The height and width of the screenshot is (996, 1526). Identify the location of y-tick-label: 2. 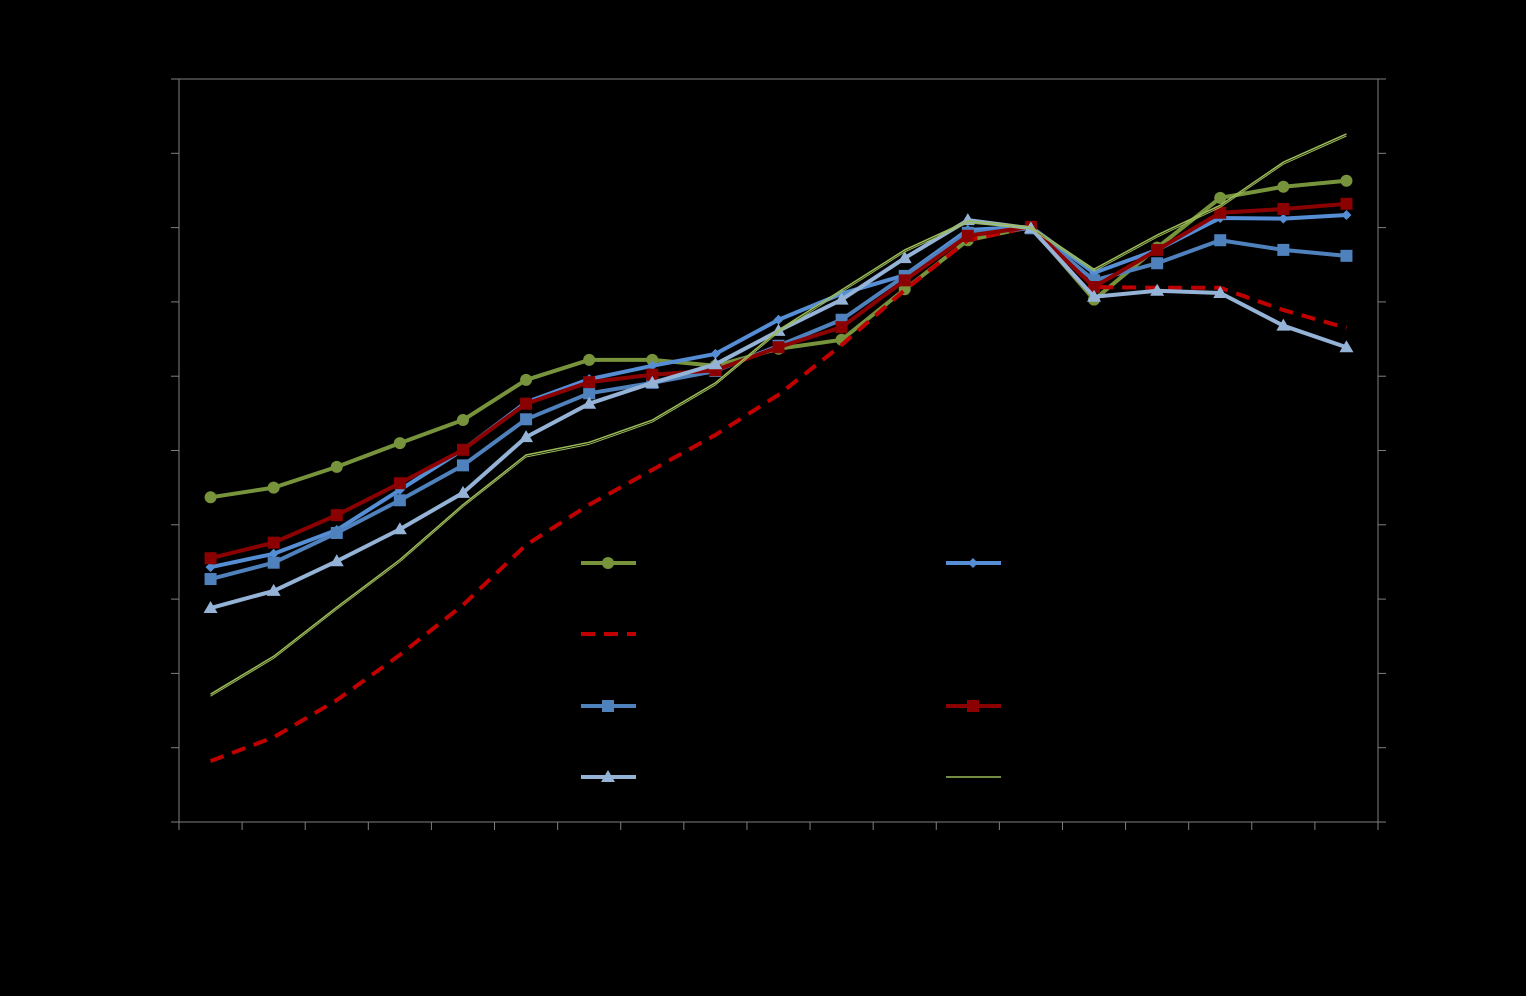
(163, 672).